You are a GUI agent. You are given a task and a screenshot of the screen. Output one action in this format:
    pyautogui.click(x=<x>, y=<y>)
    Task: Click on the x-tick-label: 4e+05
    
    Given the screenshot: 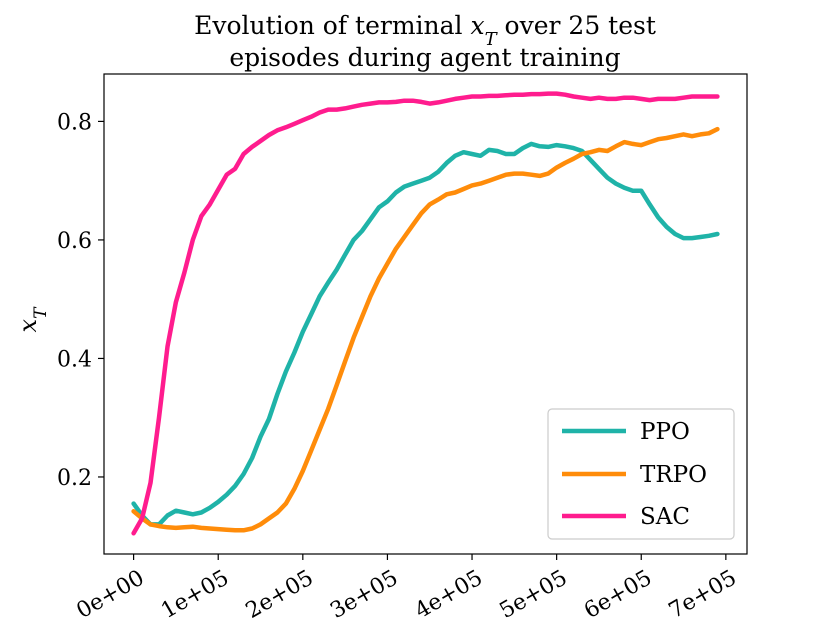 What is the action you would take?
    pyautogui.click(x=449, y=594)
    